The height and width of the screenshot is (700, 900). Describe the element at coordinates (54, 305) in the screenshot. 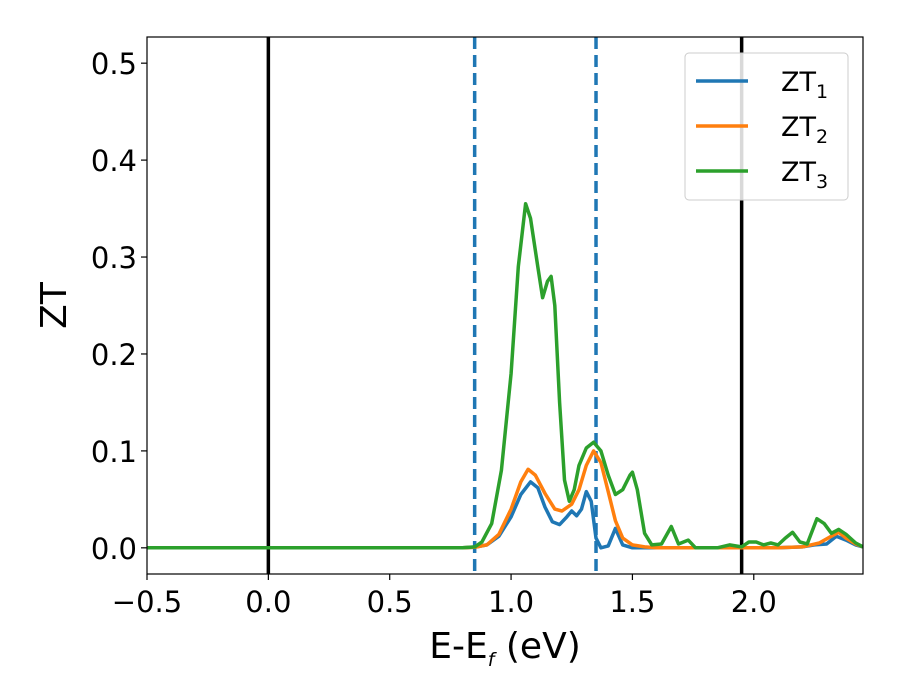

I see `y-axis-label: ZT` at that location.